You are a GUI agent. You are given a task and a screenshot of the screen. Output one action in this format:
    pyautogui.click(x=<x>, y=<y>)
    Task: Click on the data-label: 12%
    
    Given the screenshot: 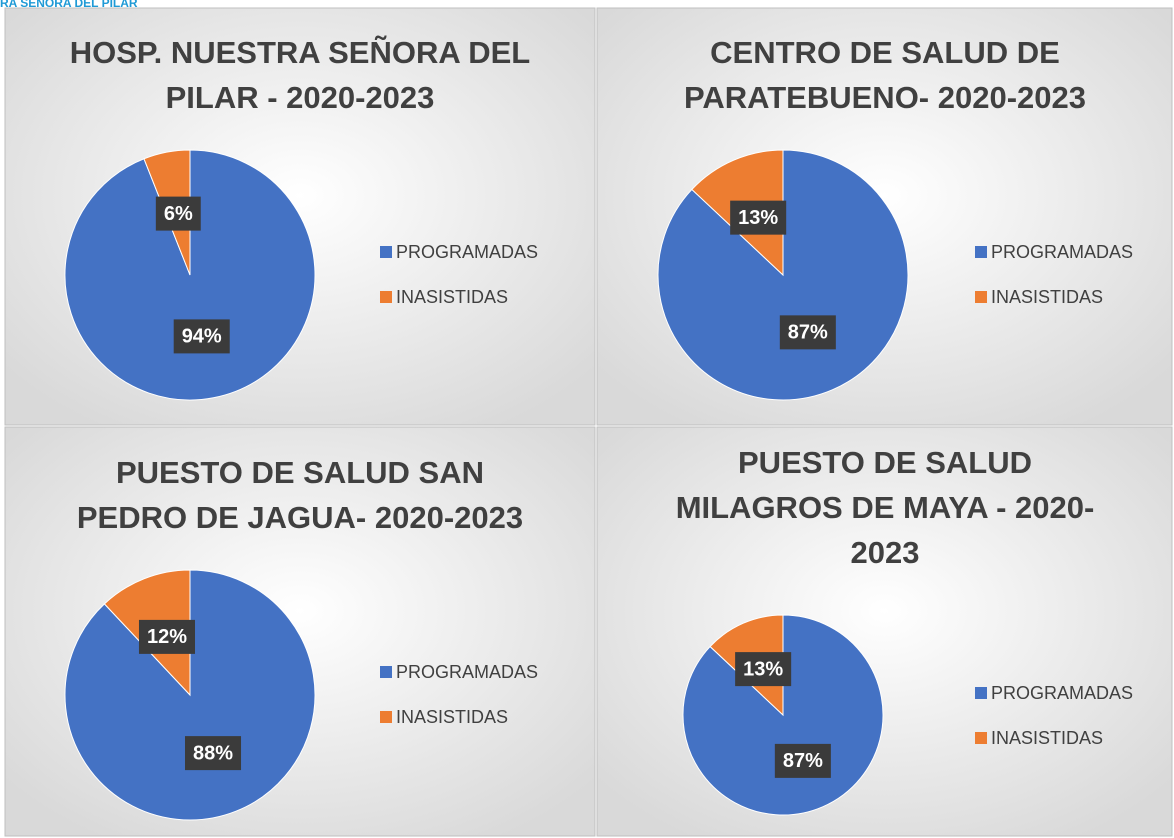 What is the action you would take?
    pyautogui.click(x=167, y=637)
    